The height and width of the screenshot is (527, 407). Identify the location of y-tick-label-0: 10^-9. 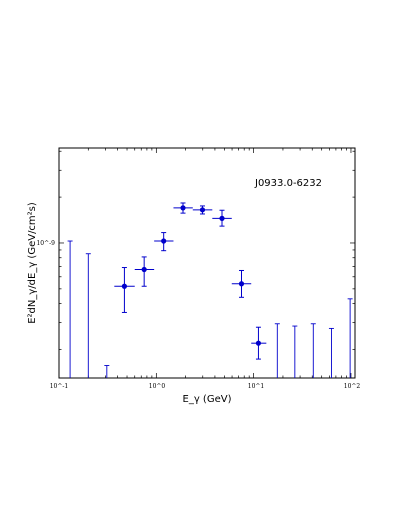
(45, 243).